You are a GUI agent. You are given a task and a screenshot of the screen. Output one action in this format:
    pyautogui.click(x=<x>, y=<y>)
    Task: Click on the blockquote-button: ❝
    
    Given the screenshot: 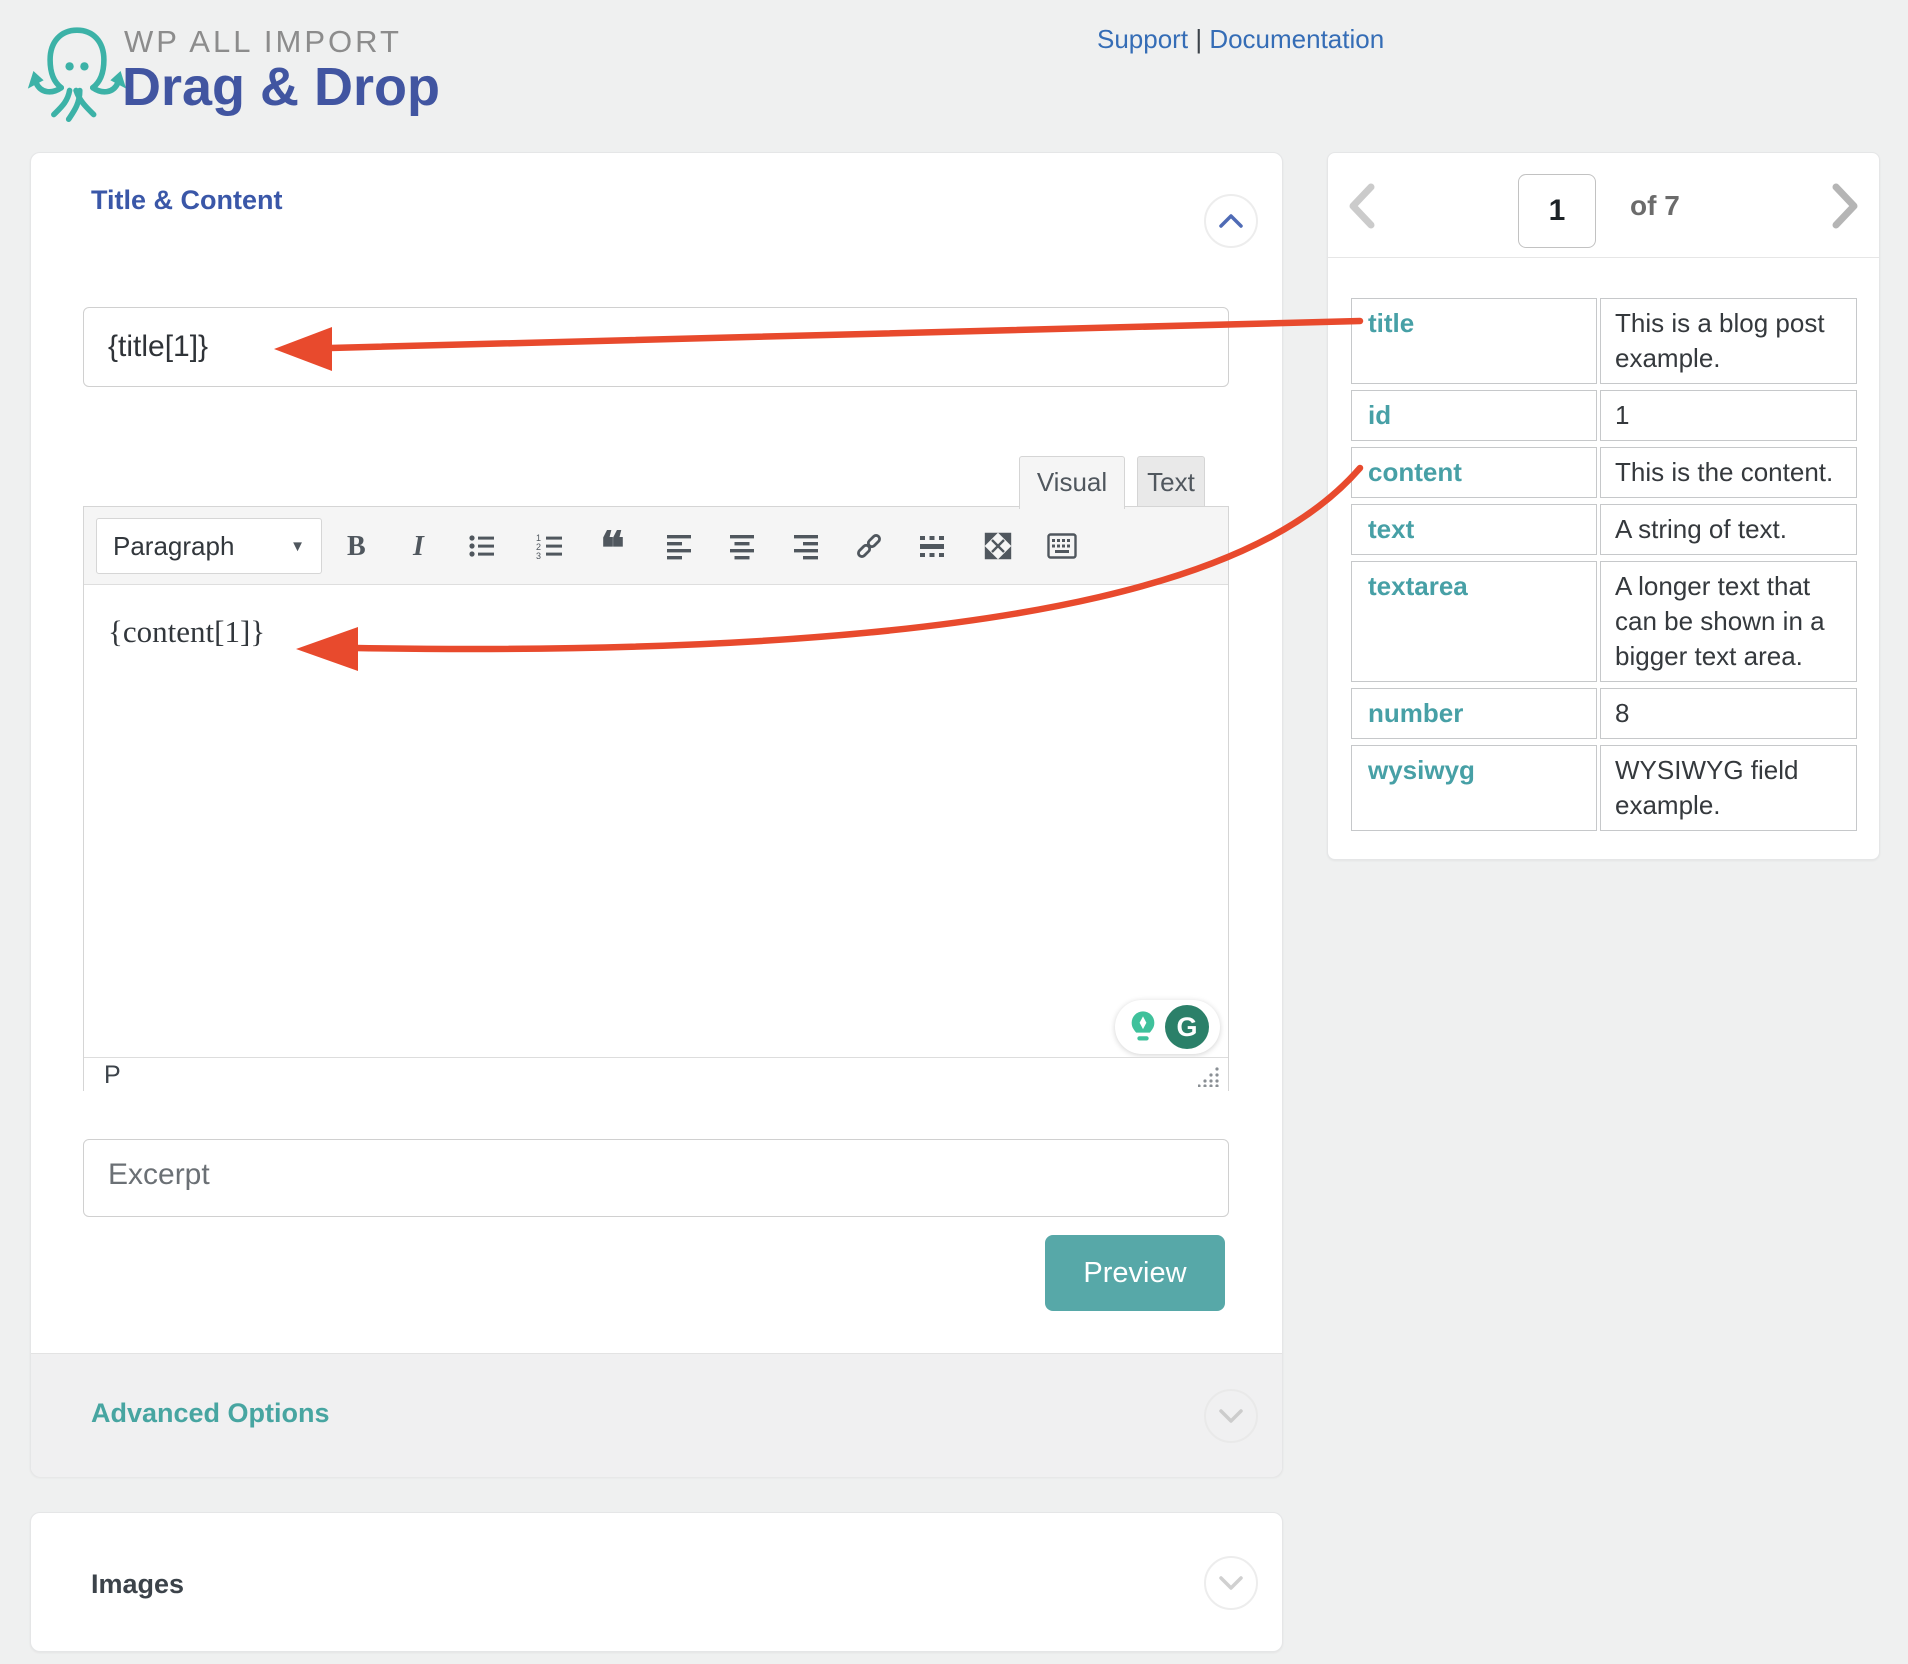 What is the action you would take?
    pyautogui.click(x=616, y=546)
    